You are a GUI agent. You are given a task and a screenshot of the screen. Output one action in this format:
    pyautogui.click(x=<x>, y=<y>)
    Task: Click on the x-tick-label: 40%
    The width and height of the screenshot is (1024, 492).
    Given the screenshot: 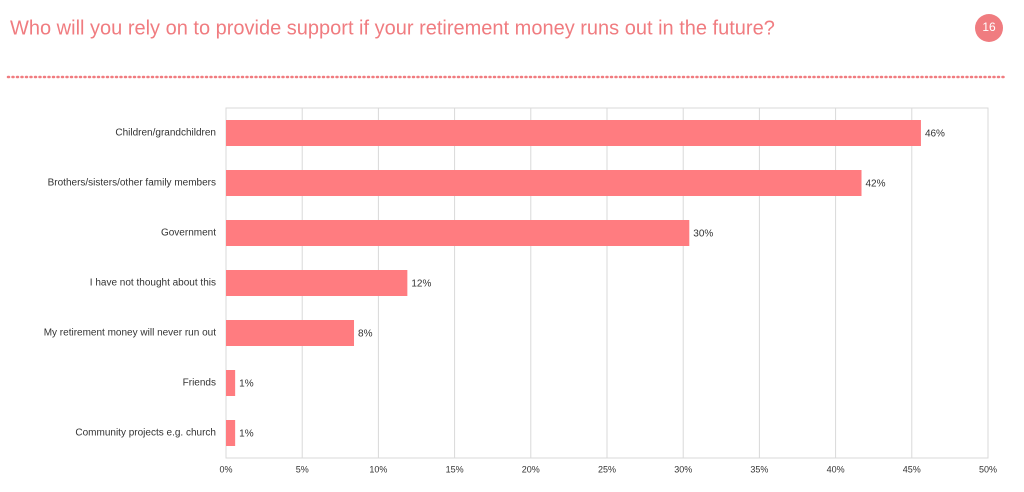 What is the action you would take?
    pyautogui.click(x=836, y=469)
    